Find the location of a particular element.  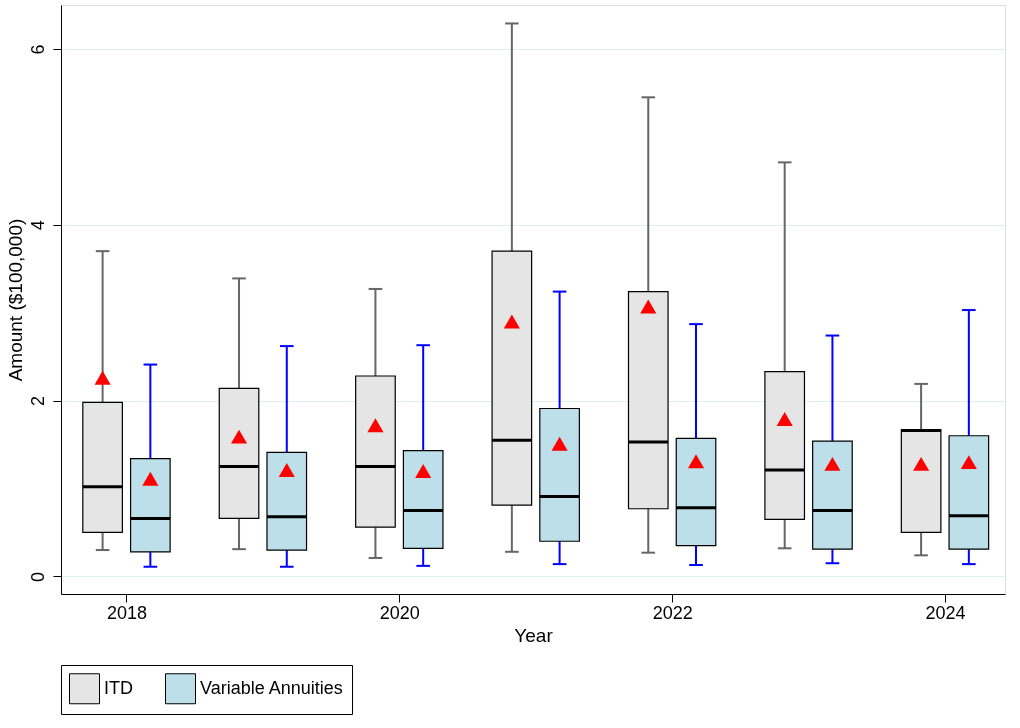

x-tick-label: 2020 is located at coordinates (399, 612).